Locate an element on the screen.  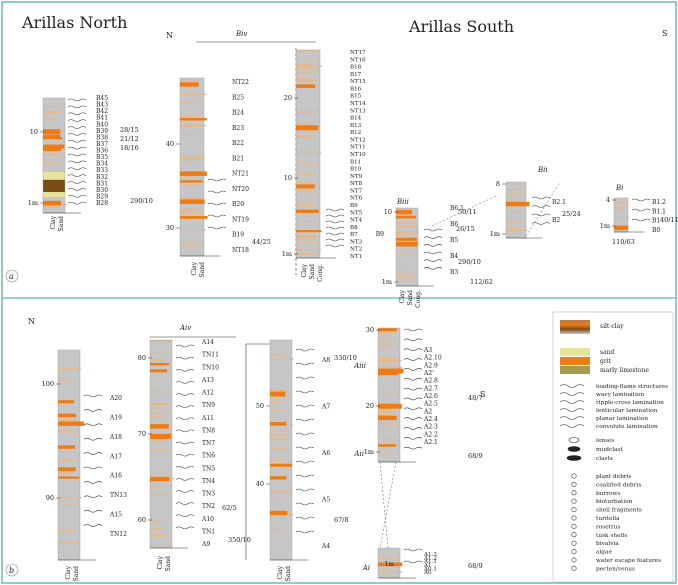
biv-right-bed-label: NT1 is located at coordinates (356, 257).